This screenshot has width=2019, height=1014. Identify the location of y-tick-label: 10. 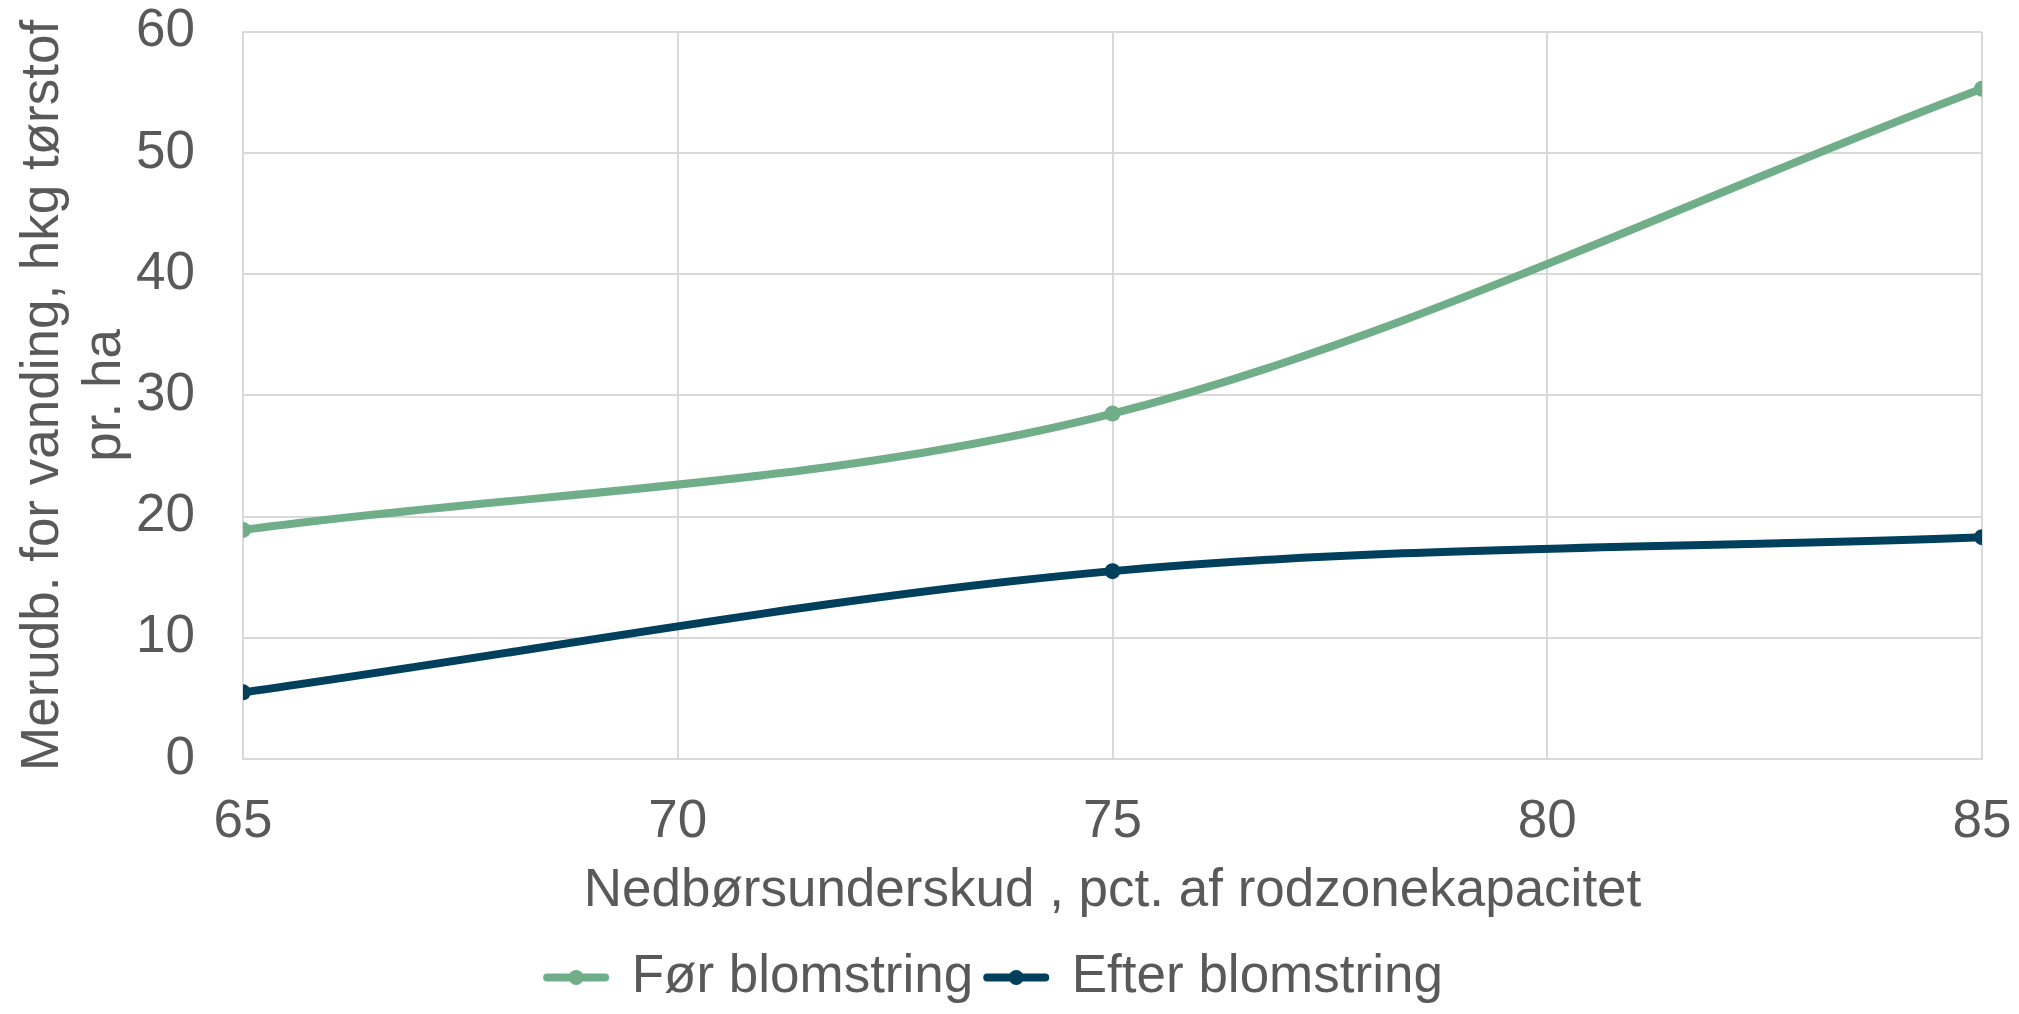
(165, 634).